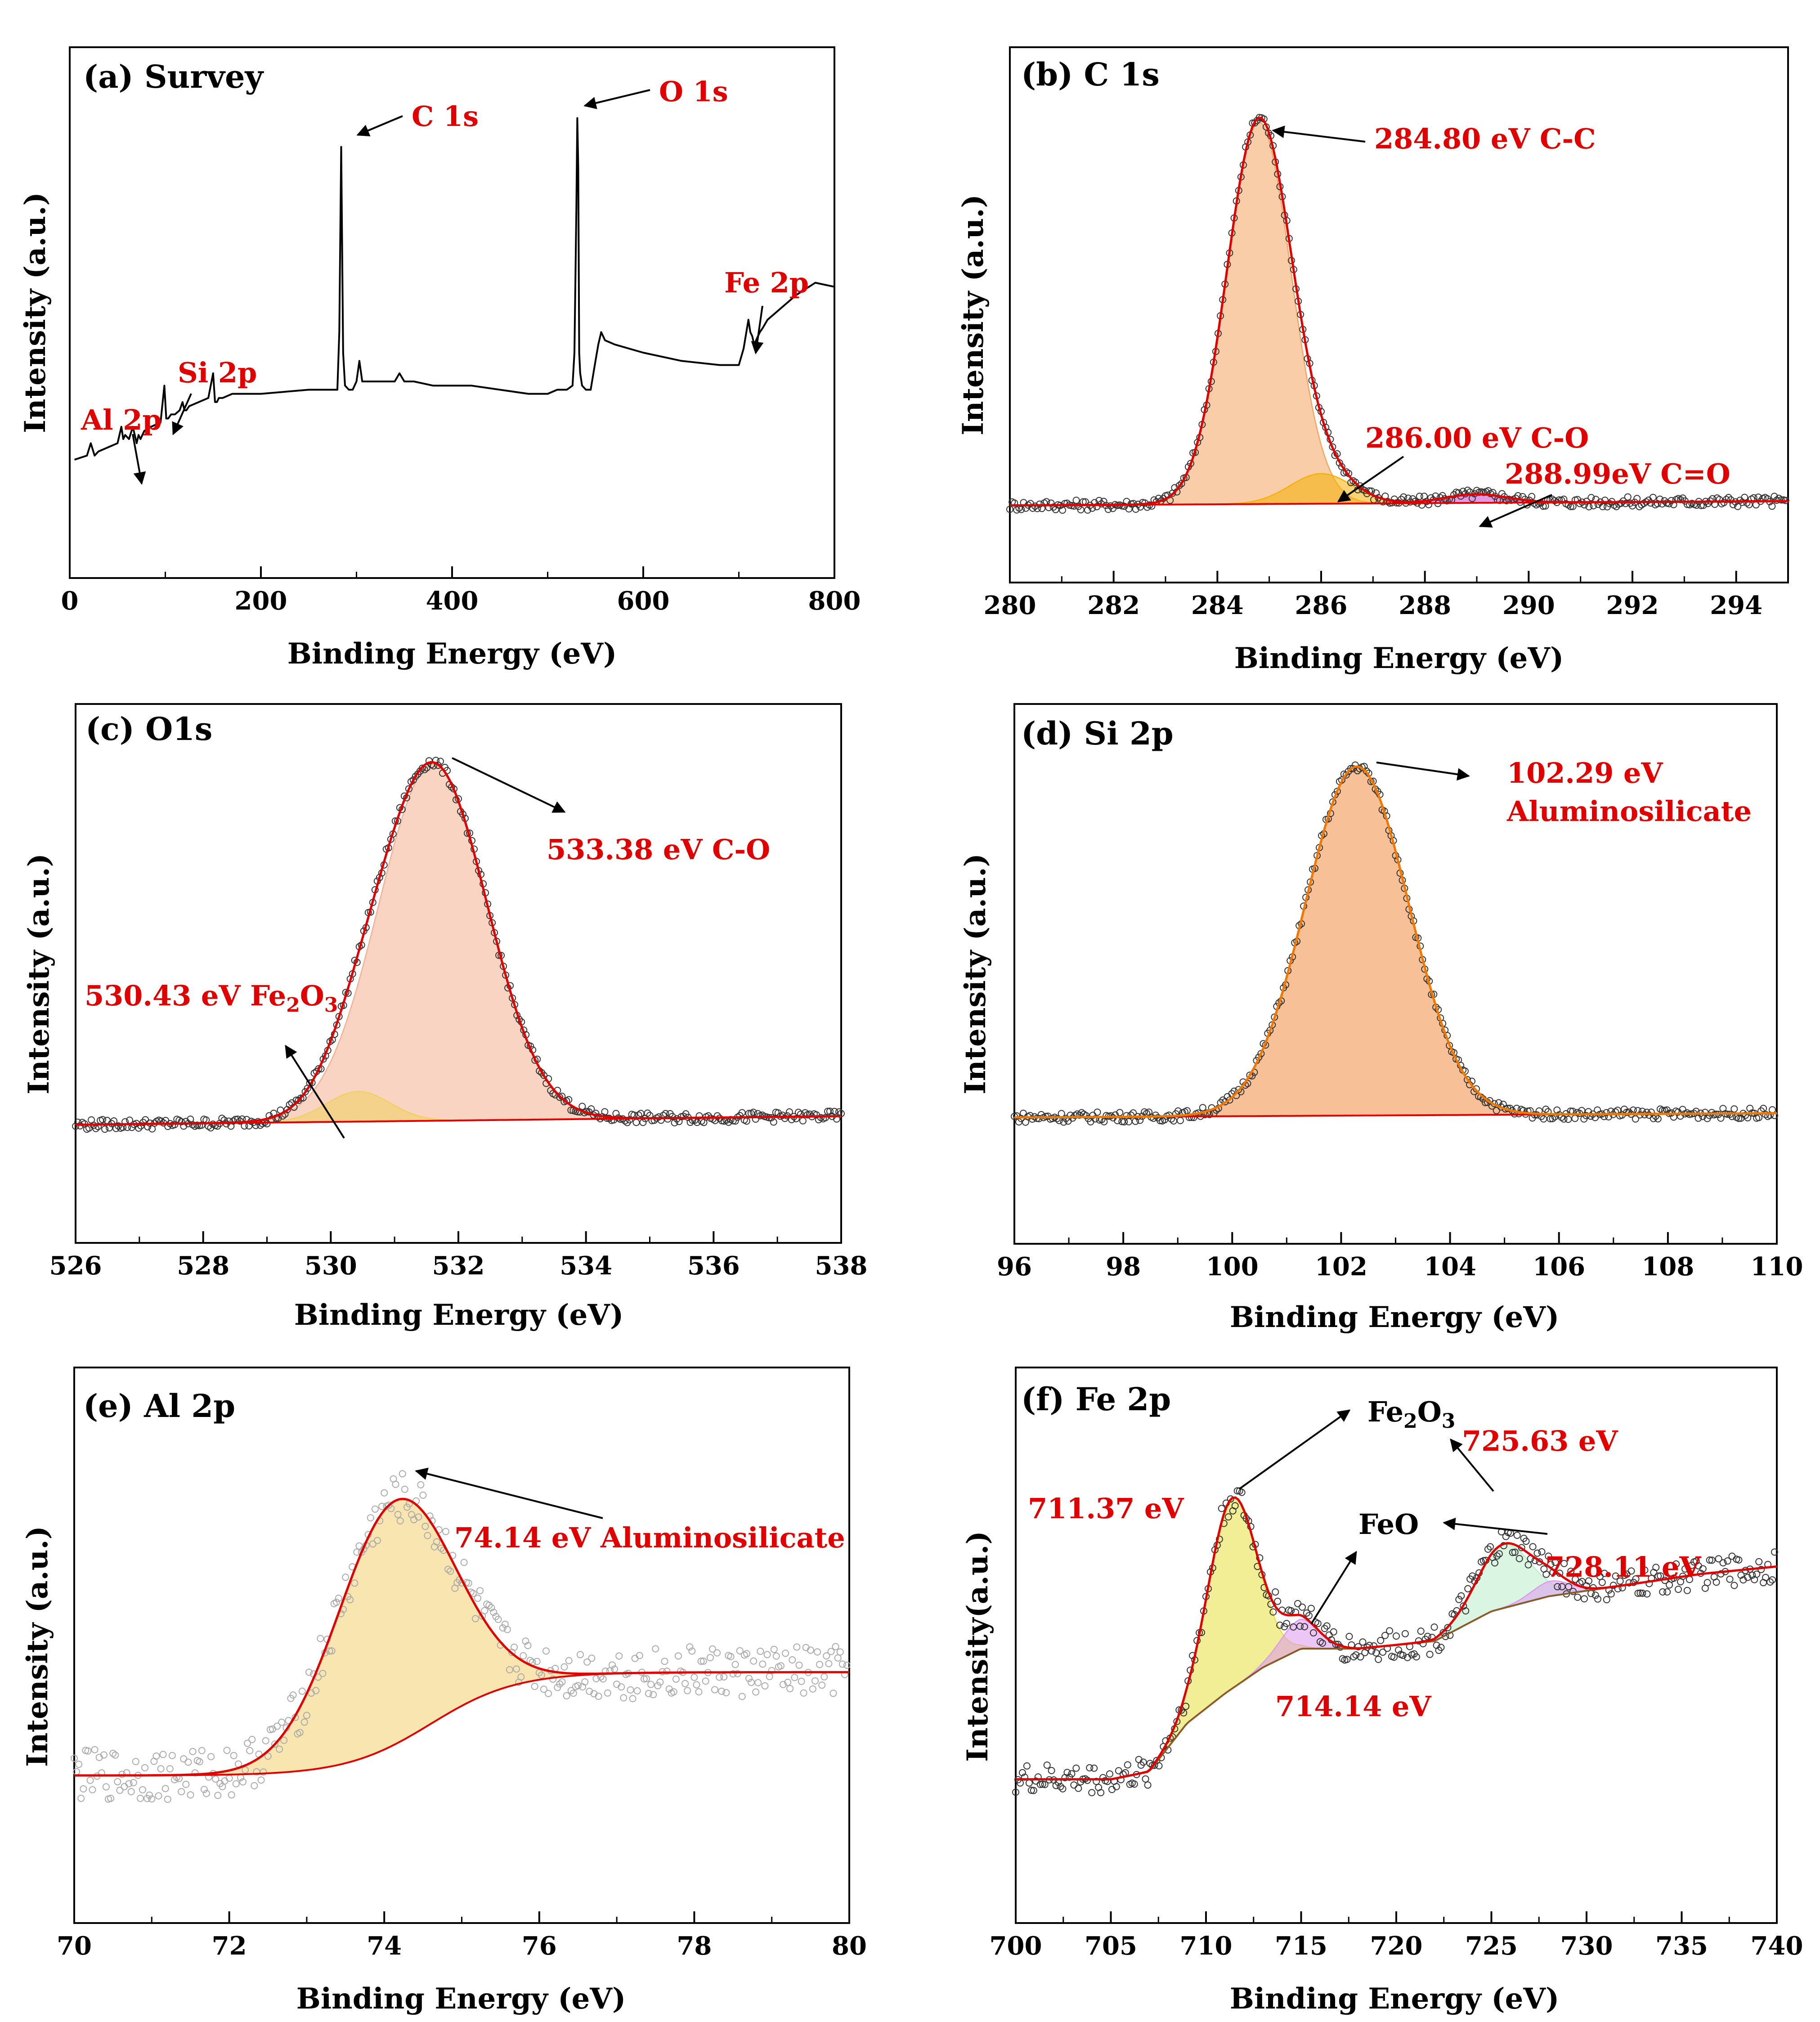 This screenshot has height=2022, width=1820. Describe the element at coordinates (1301, 1946) in the screenshot. I see `x-tick-label: 715` at that location.